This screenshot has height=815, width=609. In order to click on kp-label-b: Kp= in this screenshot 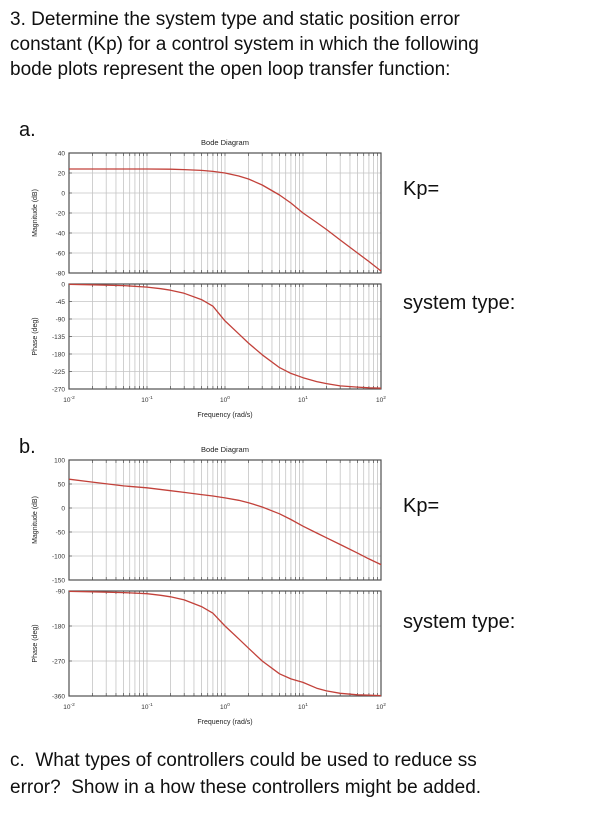, I will do `click(421, 506)`.